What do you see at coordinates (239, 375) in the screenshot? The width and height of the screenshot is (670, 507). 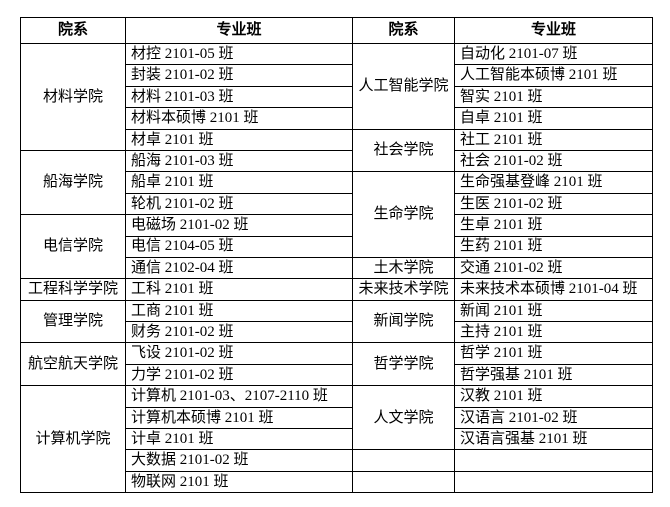 I see `left-class-cell: 力学 2101-02 班` at bounding box center [239, 375].